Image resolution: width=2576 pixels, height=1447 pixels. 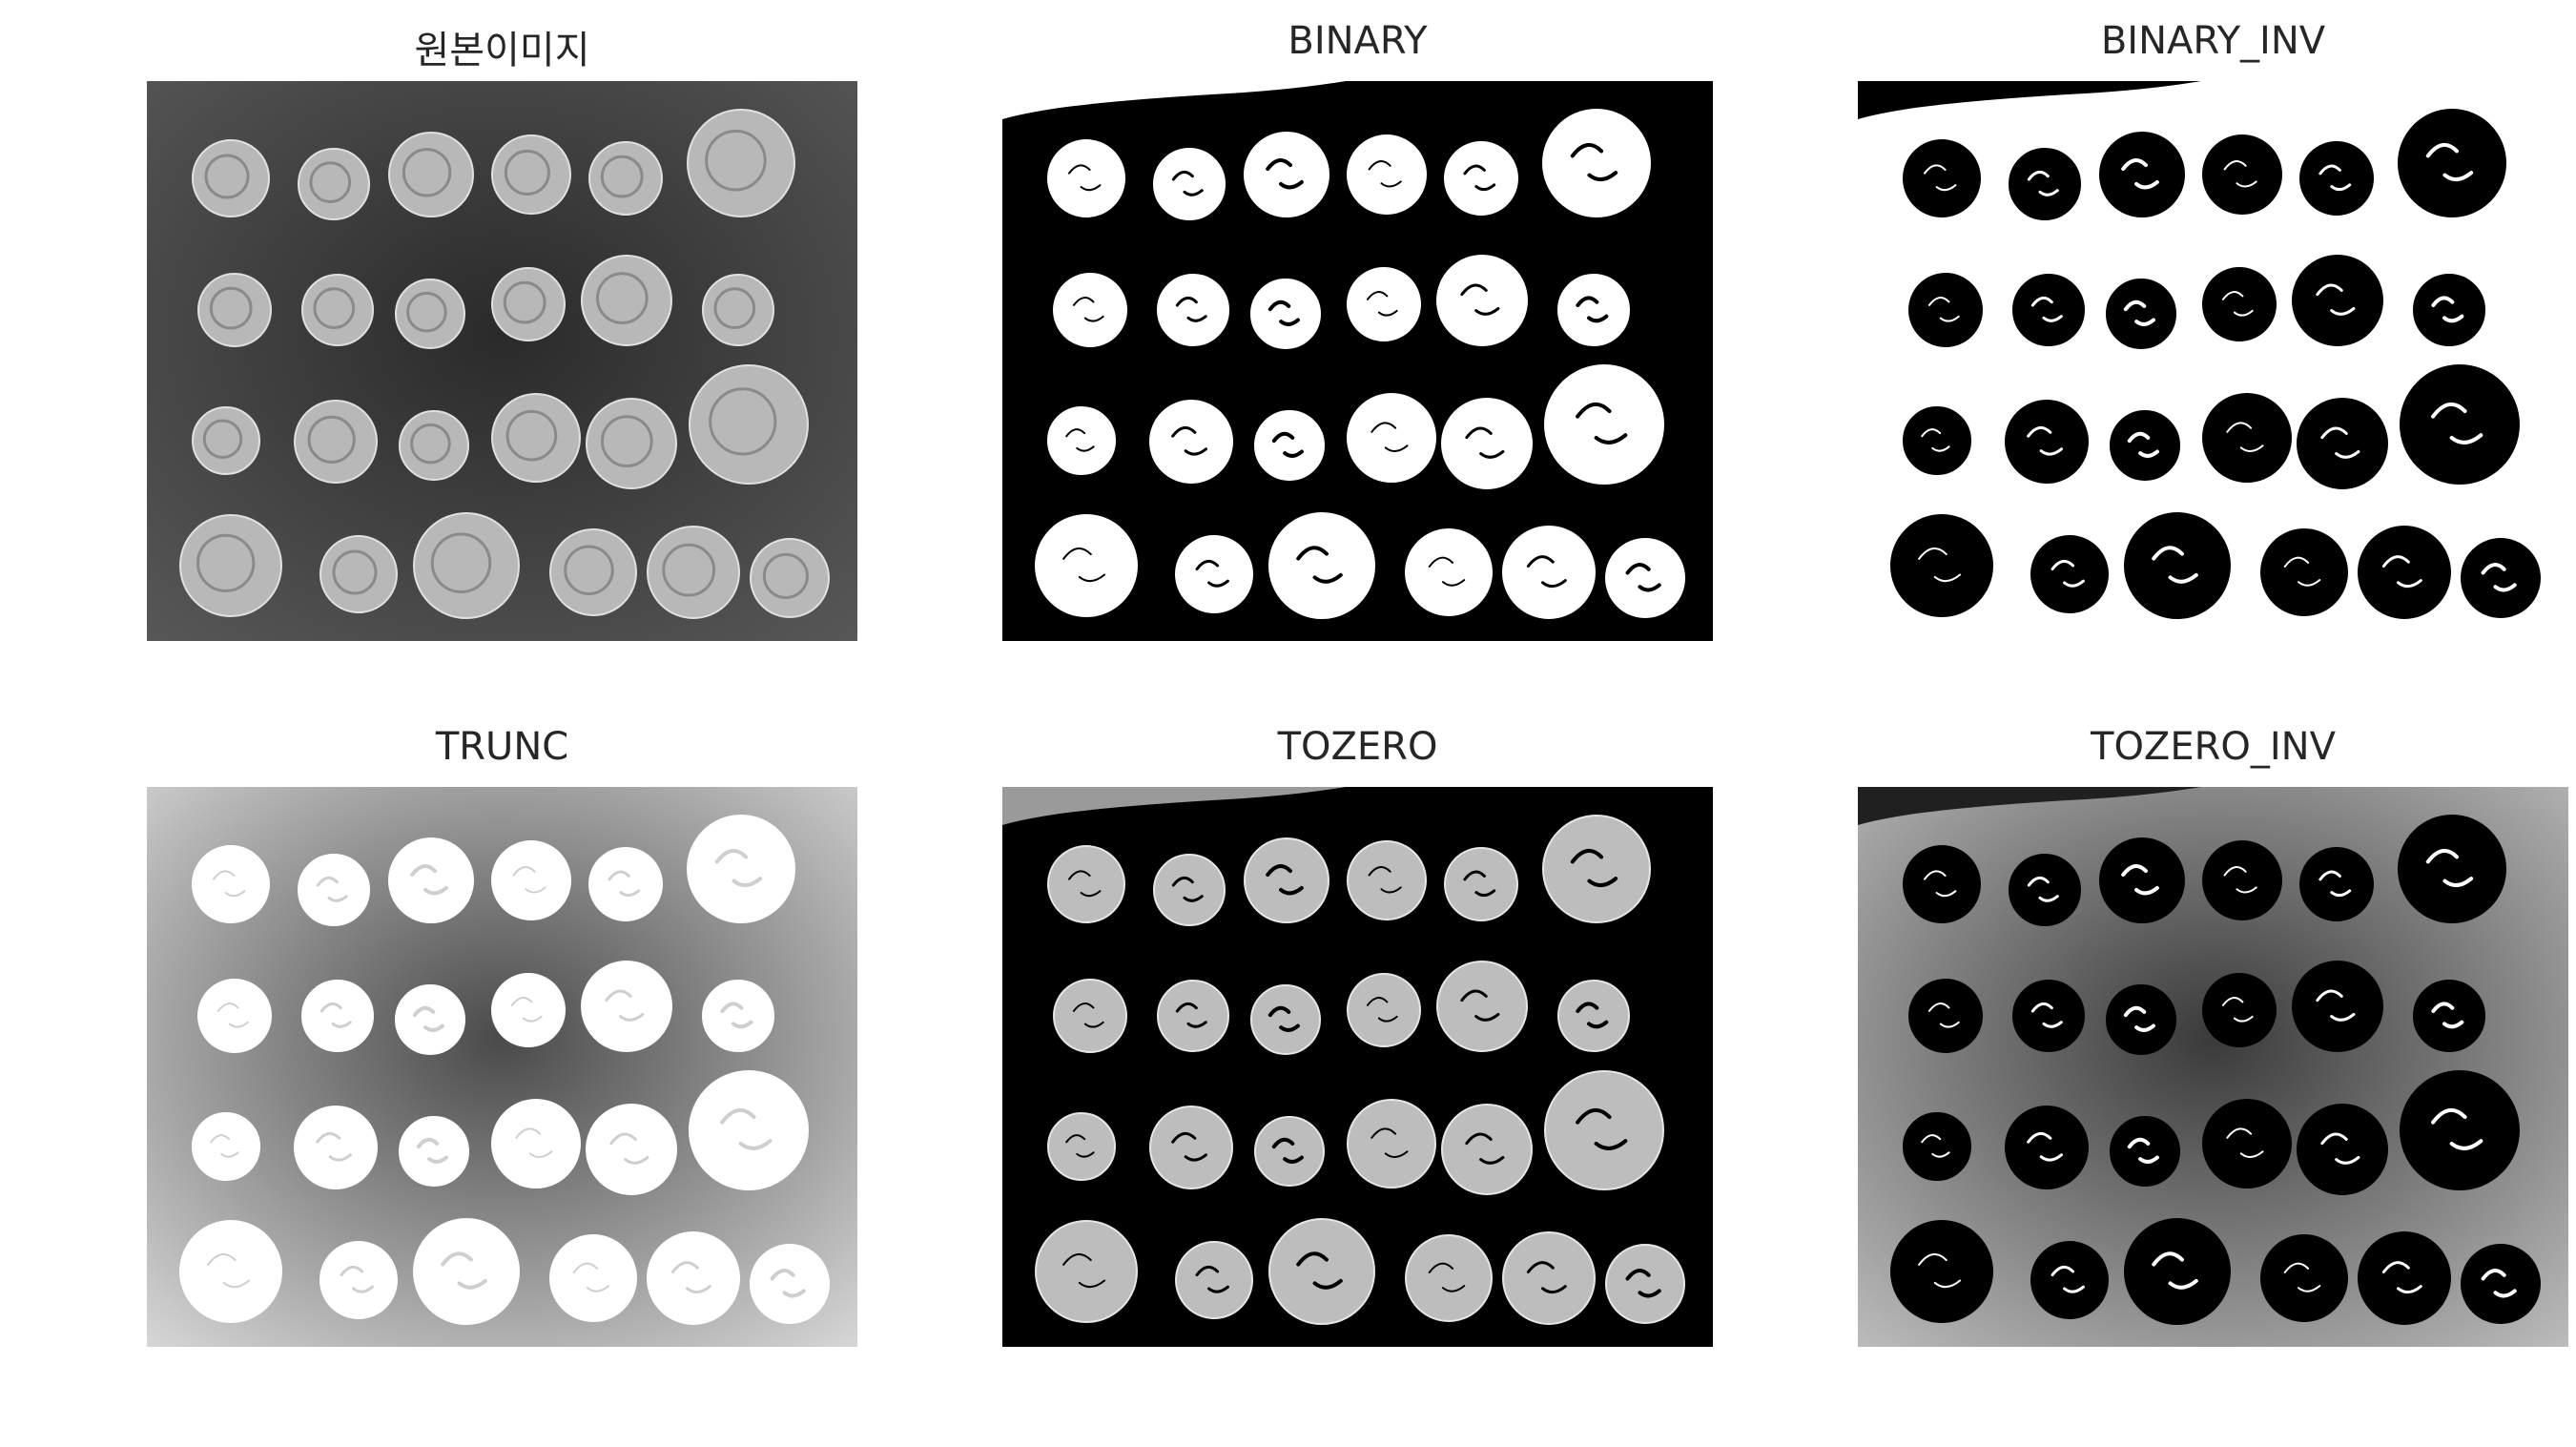 I want to click on panel-original: 원본이미지, so click(x=502, y=327).